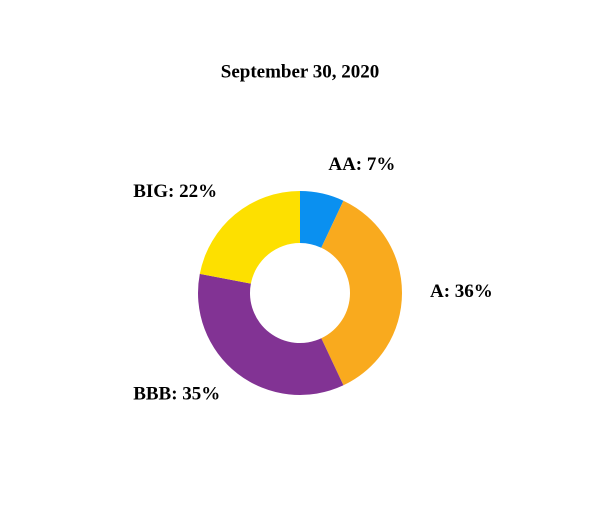 The width and height of the screenshot is (600, 532). What do you see at coordinates (376, 164) in the screenshot?
I see `value-label: : 7%` at bounding box center [376, 164].